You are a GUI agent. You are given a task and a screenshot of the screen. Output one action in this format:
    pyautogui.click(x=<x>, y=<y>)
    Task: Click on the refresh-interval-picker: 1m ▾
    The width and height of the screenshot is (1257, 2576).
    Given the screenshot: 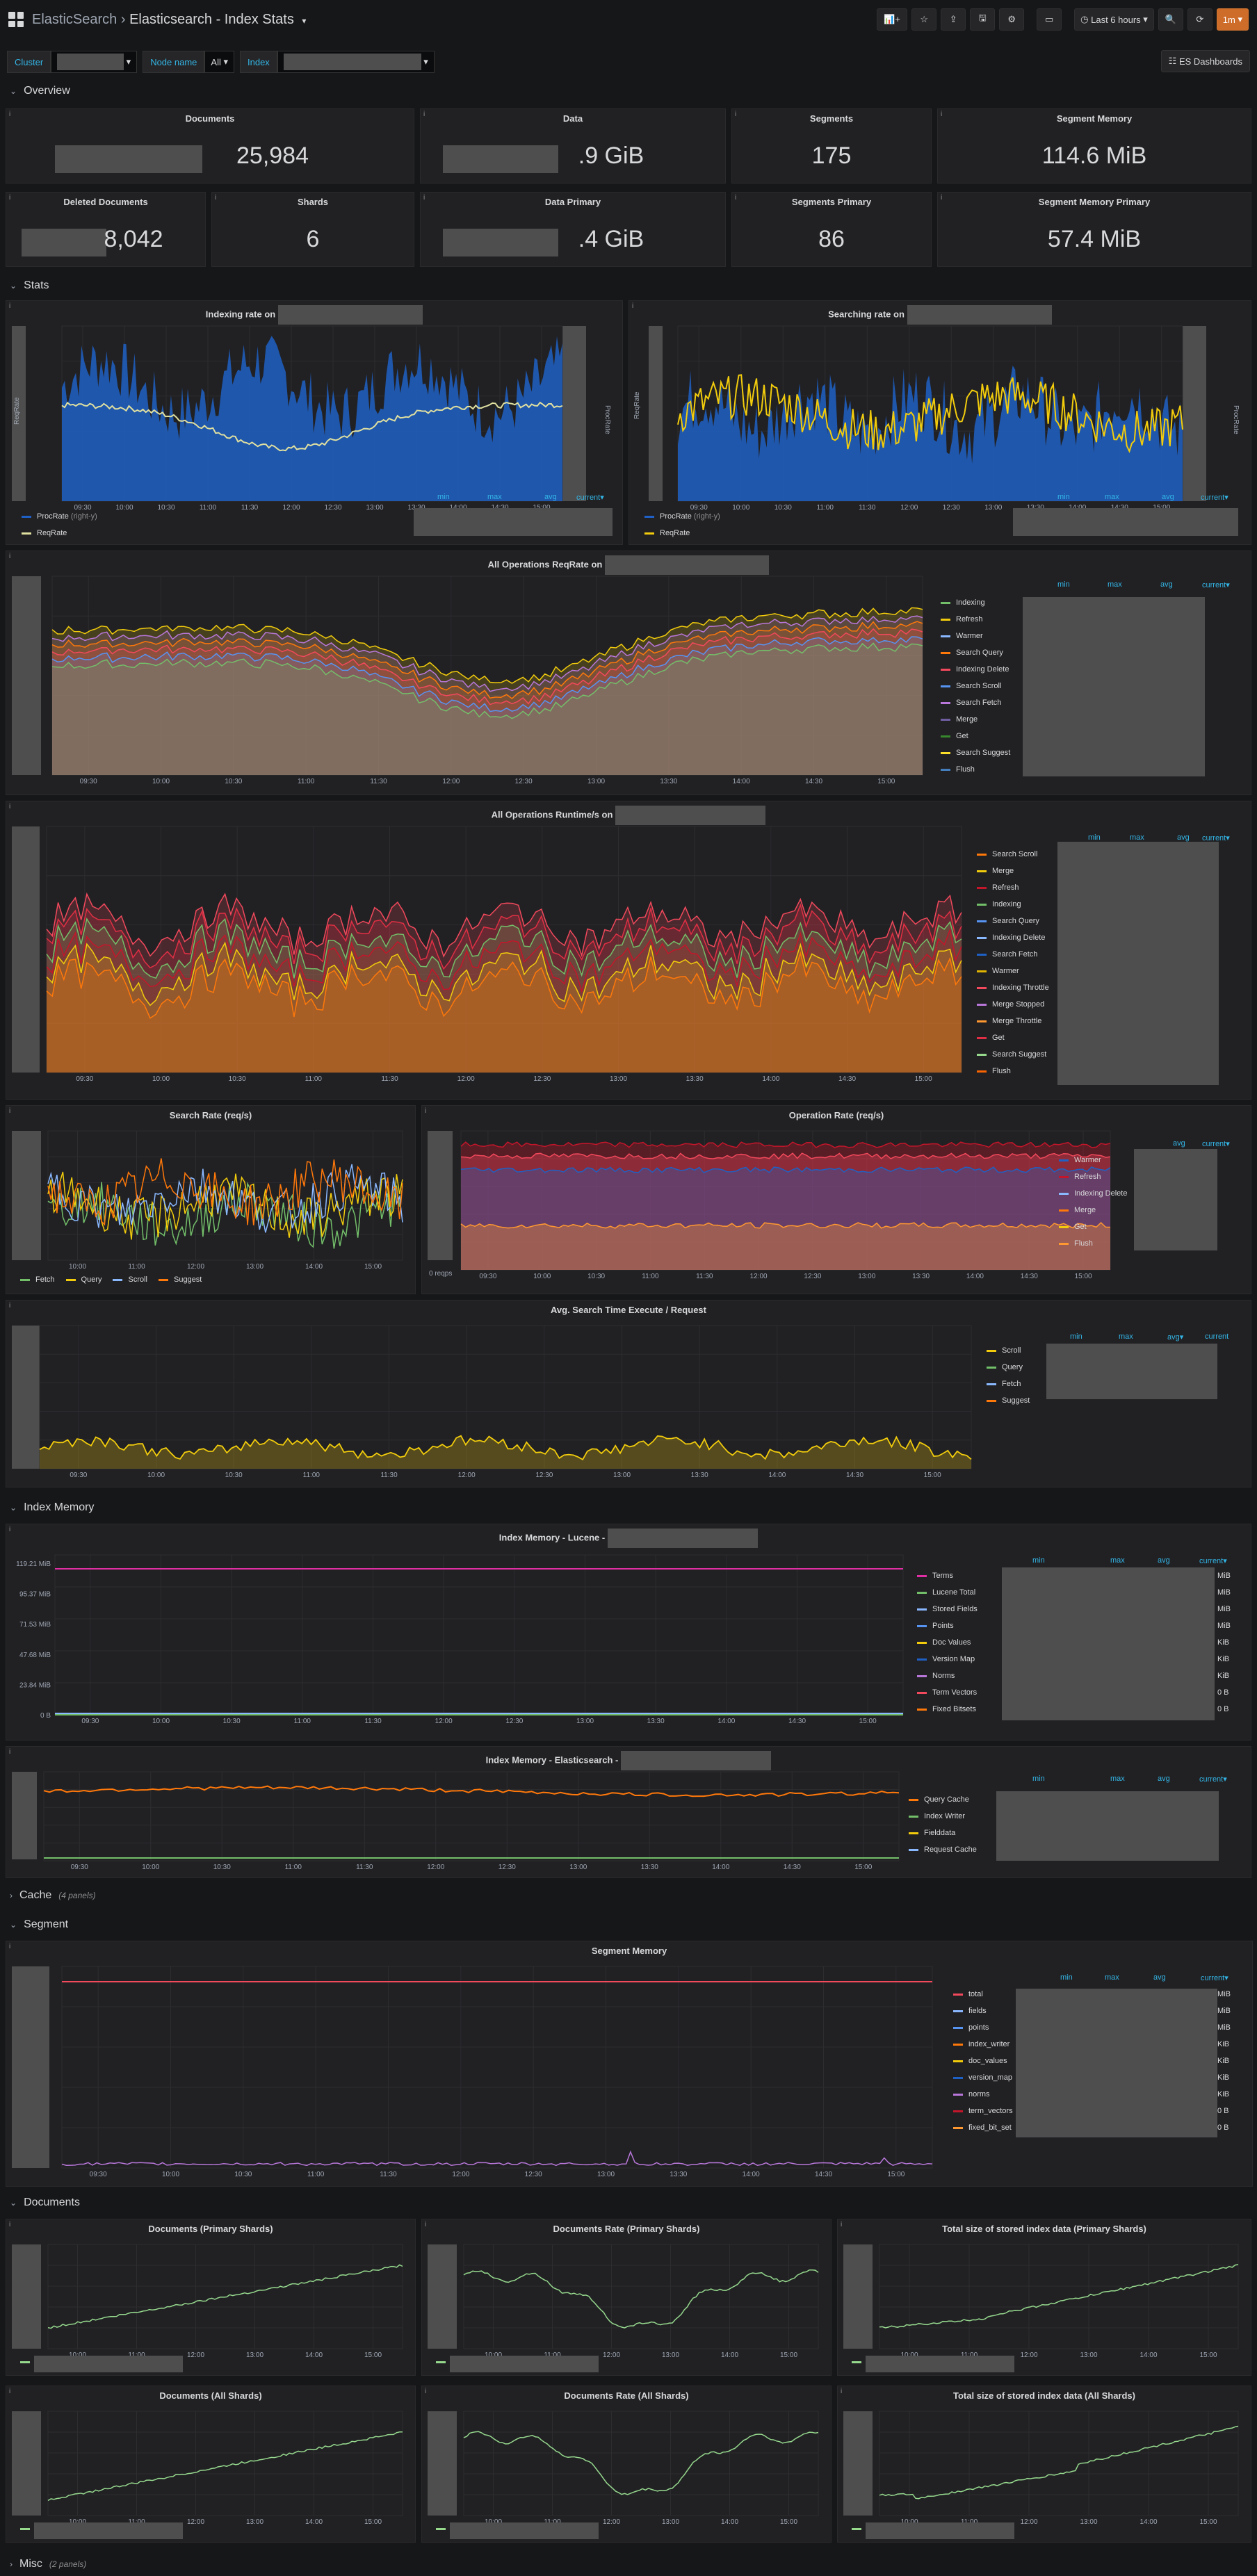 What is the action you would take?
    pyautogui.click(x=1232, y=19)
    